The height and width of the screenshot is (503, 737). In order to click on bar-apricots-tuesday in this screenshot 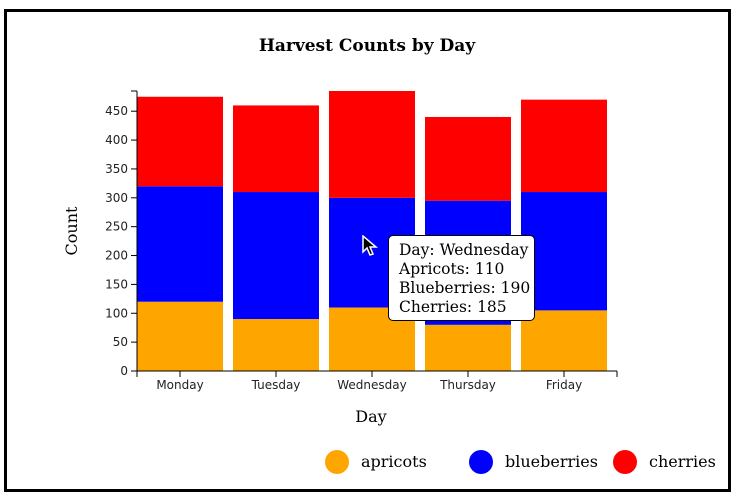, I will do `click(276, 345)`.